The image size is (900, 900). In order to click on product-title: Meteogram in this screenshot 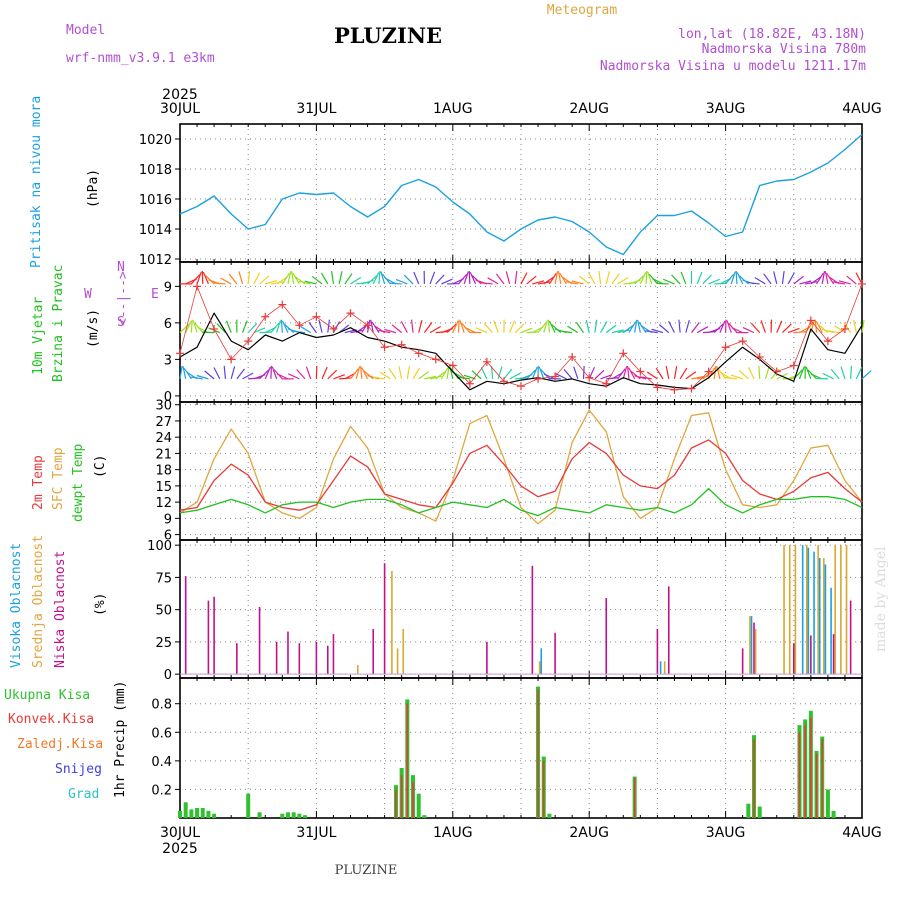, I will do `click(582, 10)`.